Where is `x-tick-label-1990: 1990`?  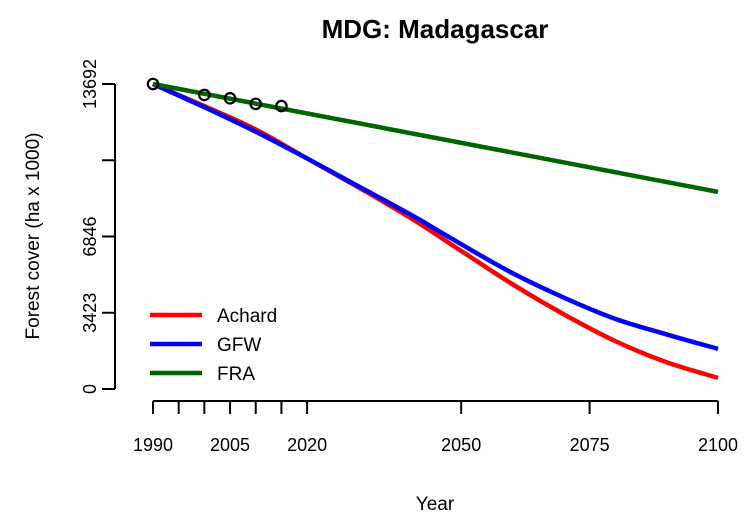 x-tick-label-1990: 1990 is located at coordinates (153, 445).